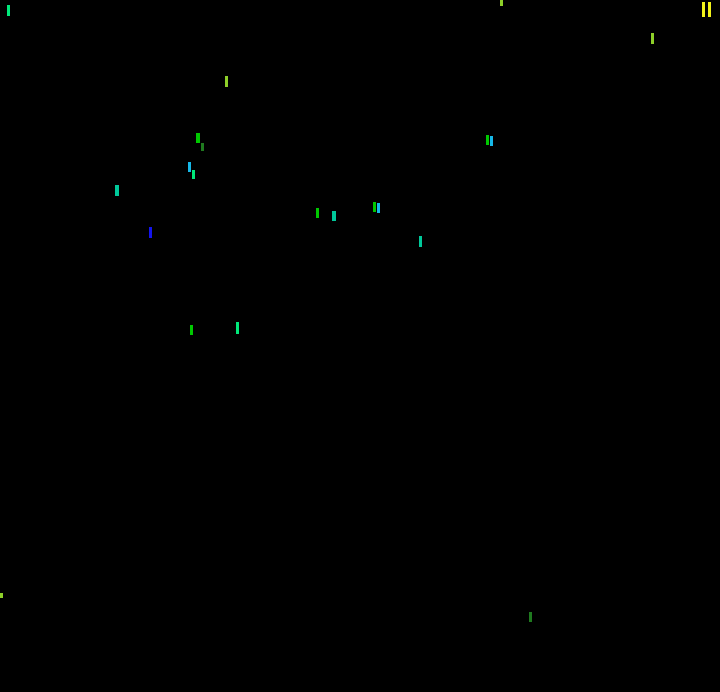  Describe the element at coordinates (189, 167) in the screenshot. I see `mark-cluster-b1` at that location.